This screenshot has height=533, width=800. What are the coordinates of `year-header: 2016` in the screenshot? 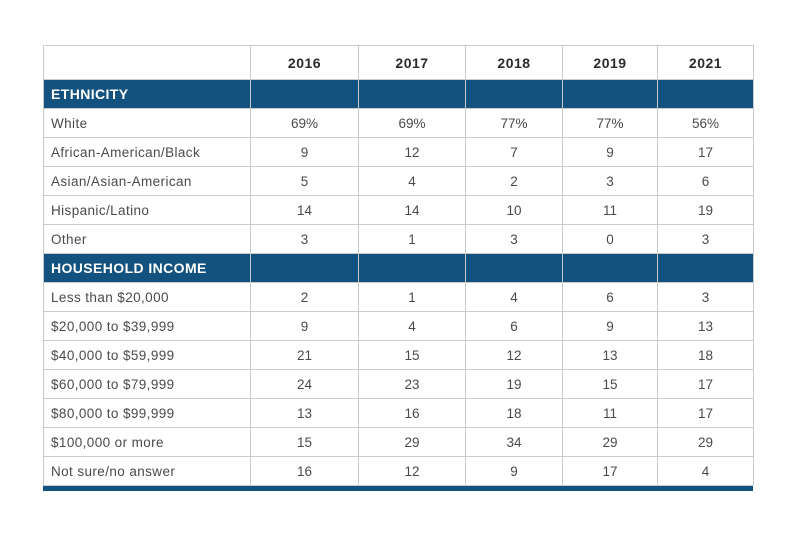 It's located at (304, 62).